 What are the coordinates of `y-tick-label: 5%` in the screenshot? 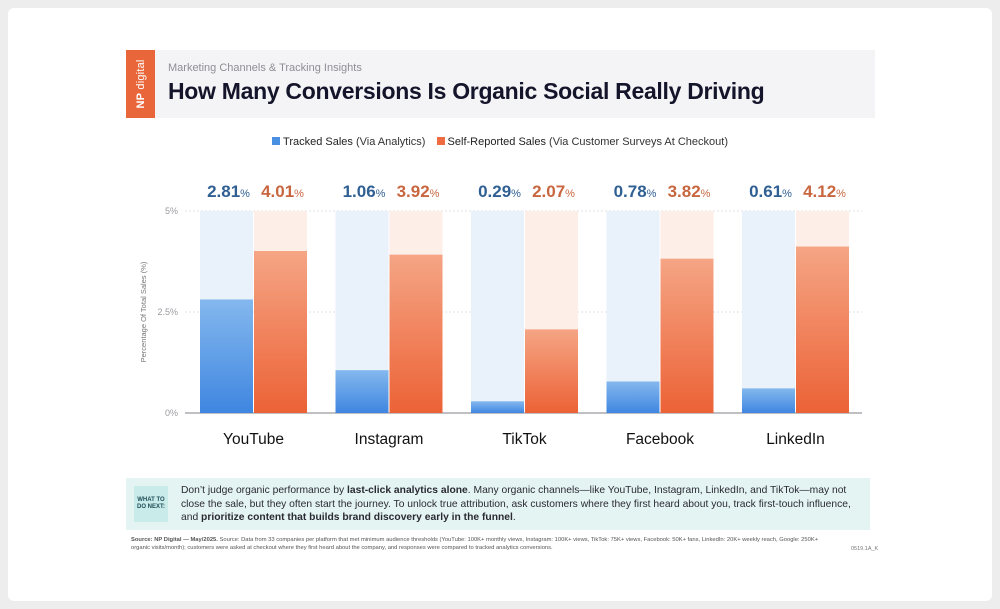 It's located at (171, 211).